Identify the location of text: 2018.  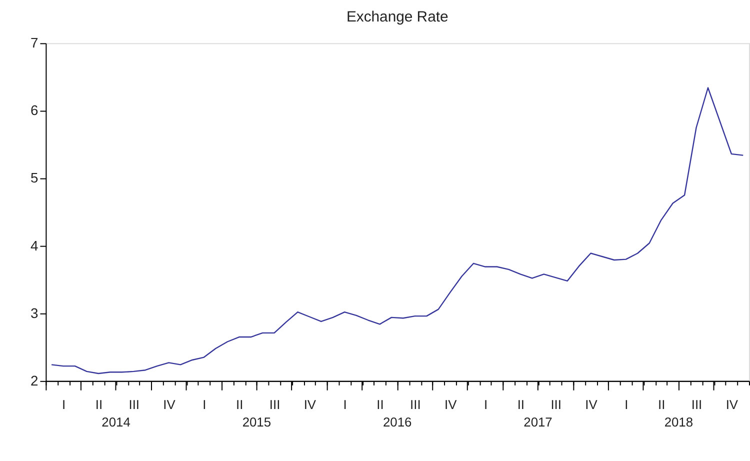
(679, 422).